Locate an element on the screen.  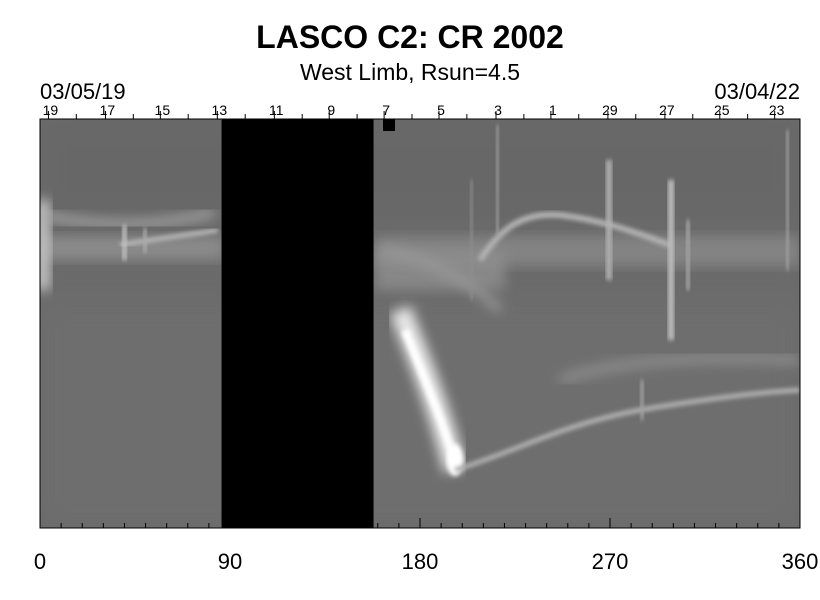
start-date-label: 03/05/19 is located at coordinates (83, 91).